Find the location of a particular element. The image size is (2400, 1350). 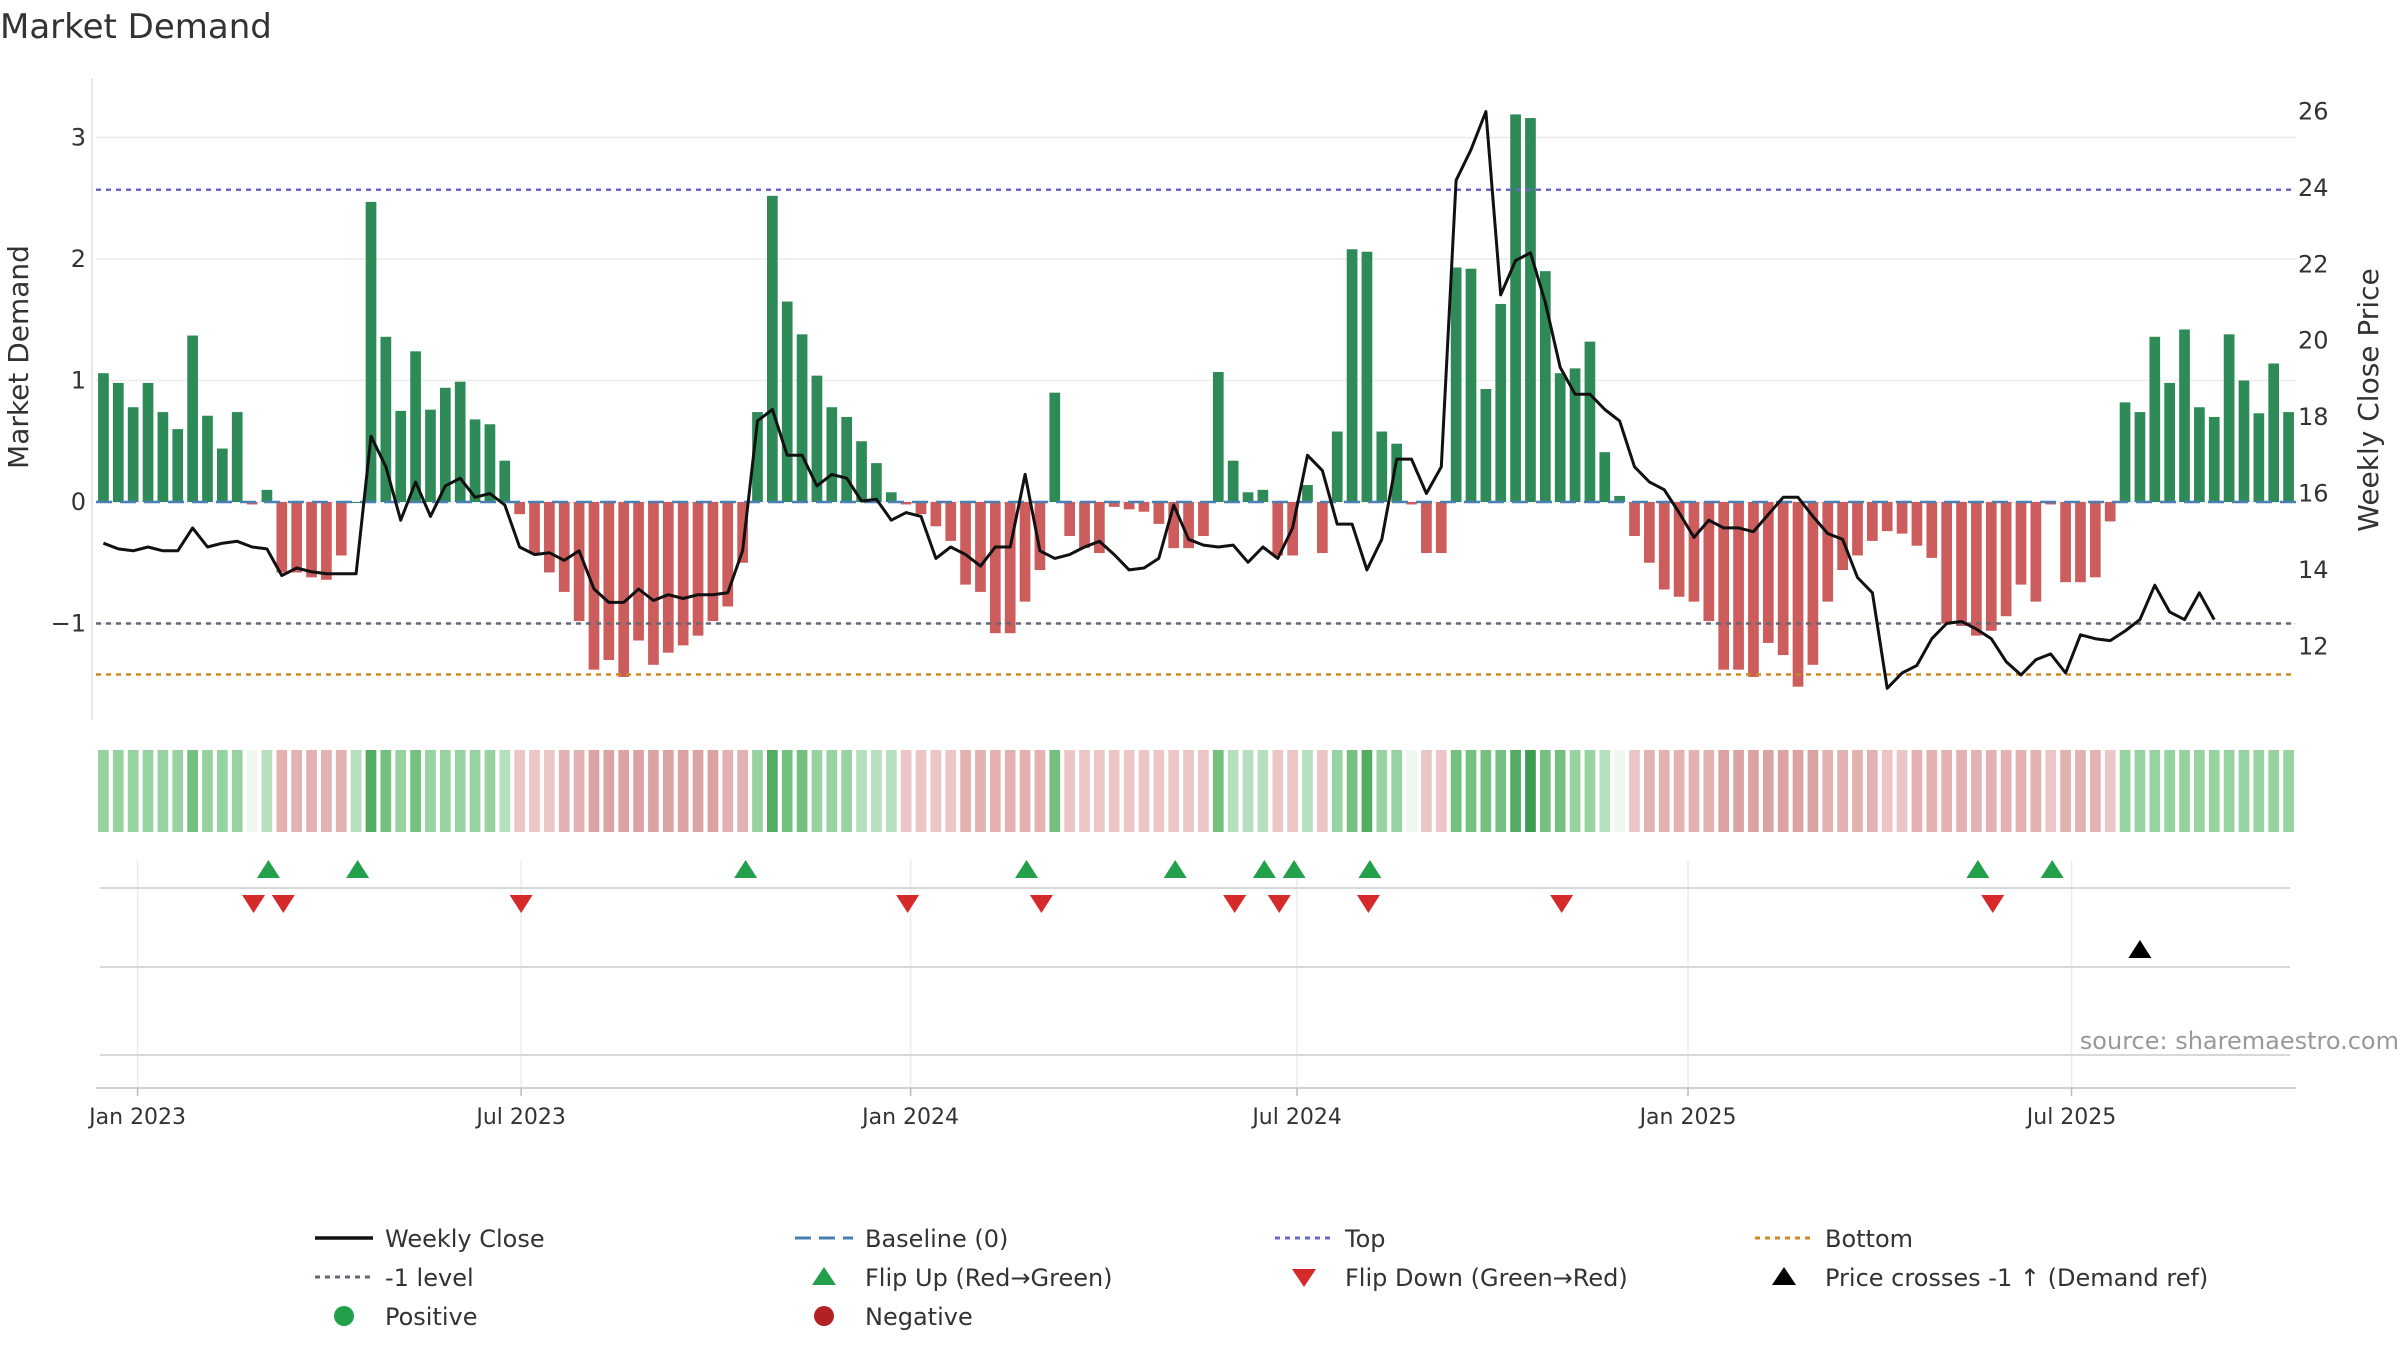

price-cross-marker is located at coordinates (2140, 949).